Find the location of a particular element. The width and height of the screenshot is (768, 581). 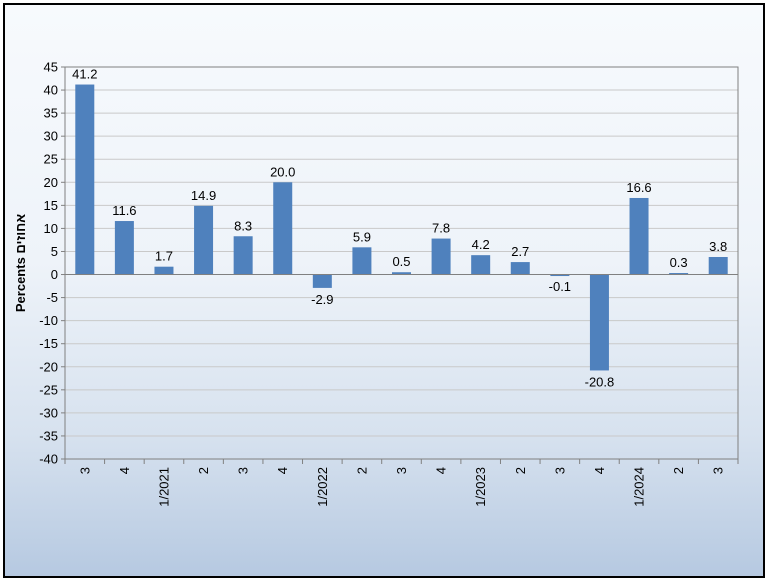

y-tick-label: -35 is located at coordinates (48, 435).